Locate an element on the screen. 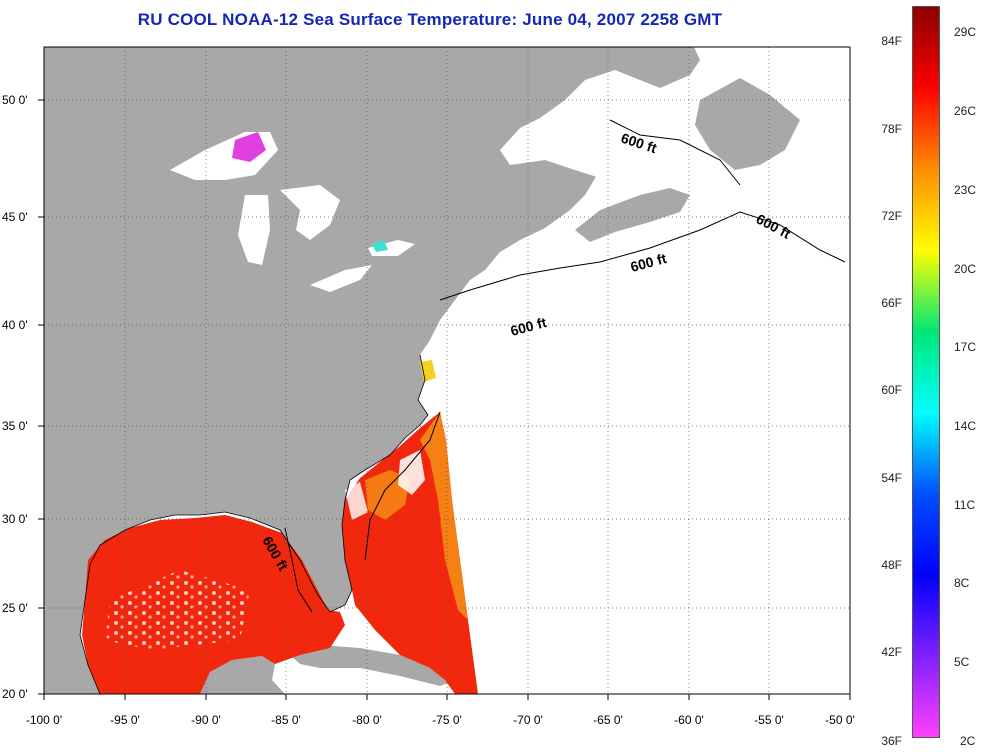 This screenshot has height=754, width=984. lon-label: -55 0' is located at coordinates (769, 720).